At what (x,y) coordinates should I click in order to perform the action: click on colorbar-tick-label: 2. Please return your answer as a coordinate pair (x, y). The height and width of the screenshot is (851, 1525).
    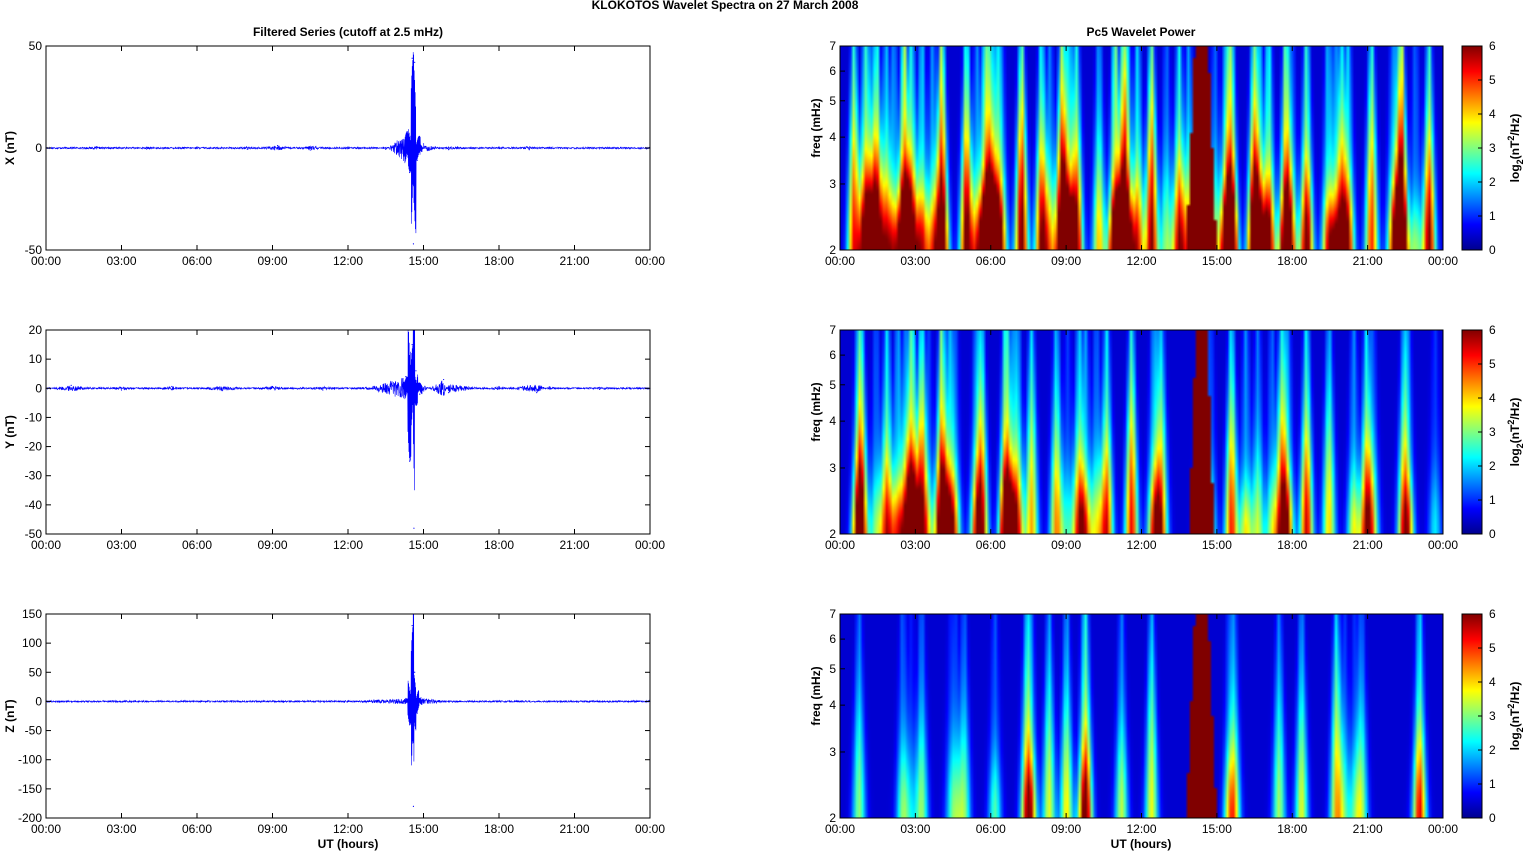
    Looking at the image, I should click on (1492, 466).